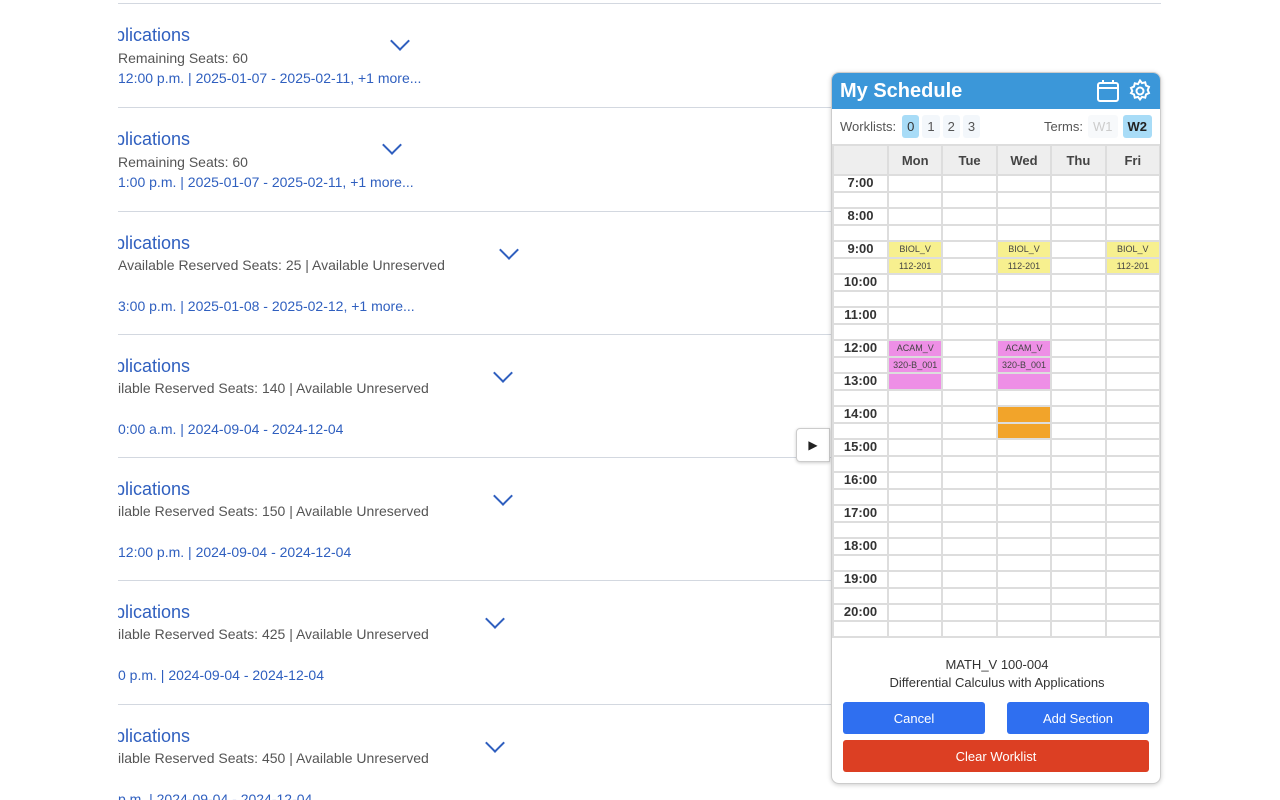 Image resolution: width=1280 pixels, height=800 pixels. What do you see at coordinates (996, 756) in the screenshot?
I see `clear-worklist-button: Clear Worklist` at bounding box center [996, 756].